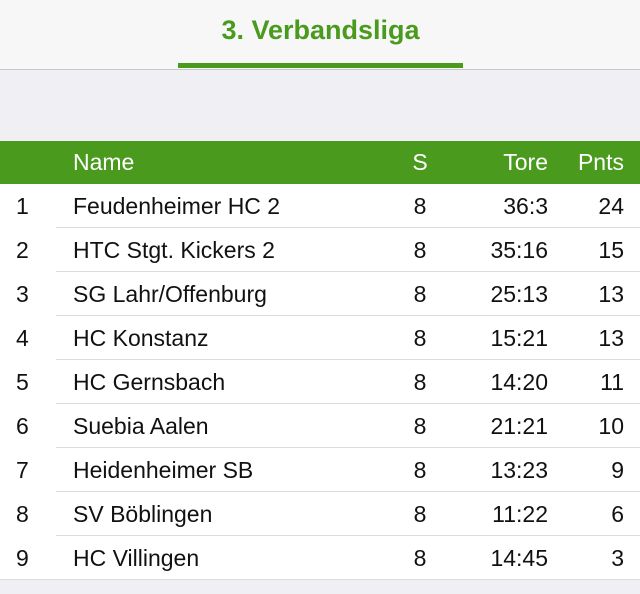 Image resolution: width=640 pixels, height=594 pixels. I want to click on row-goals: 15:21, so click(519, 337).